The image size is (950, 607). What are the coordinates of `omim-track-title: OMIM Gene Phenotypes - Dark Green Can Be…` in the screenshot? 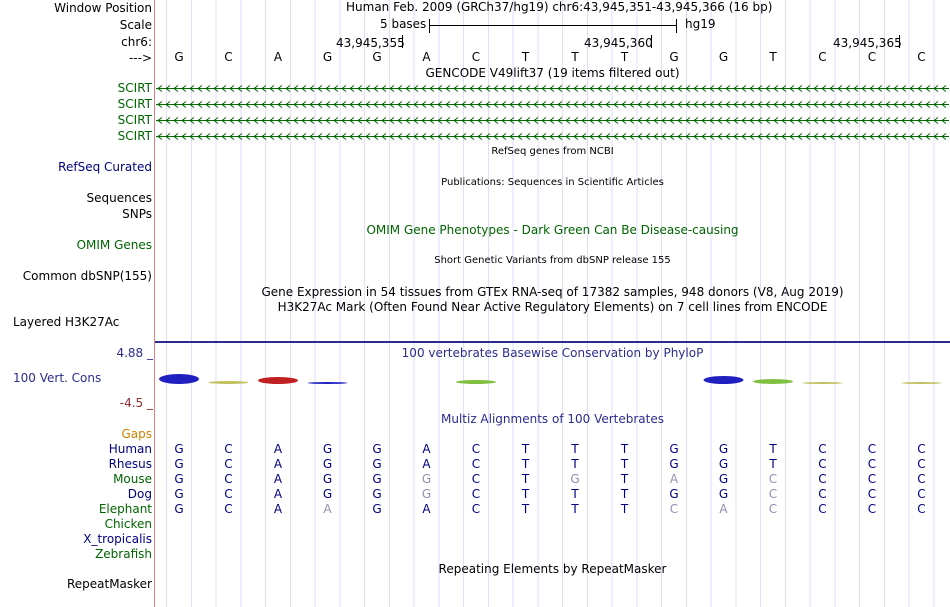 It's located at (552, 230).